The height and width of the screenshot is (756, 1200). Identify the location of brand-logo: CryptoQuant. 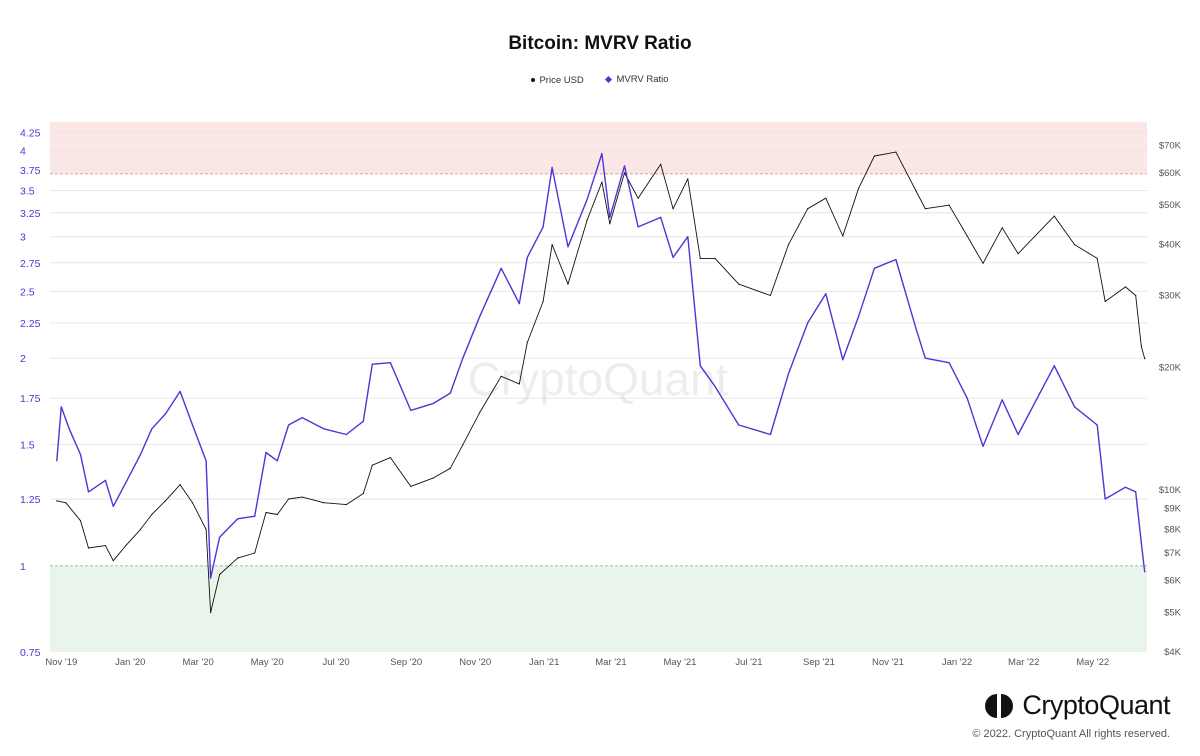
(1076, 705).